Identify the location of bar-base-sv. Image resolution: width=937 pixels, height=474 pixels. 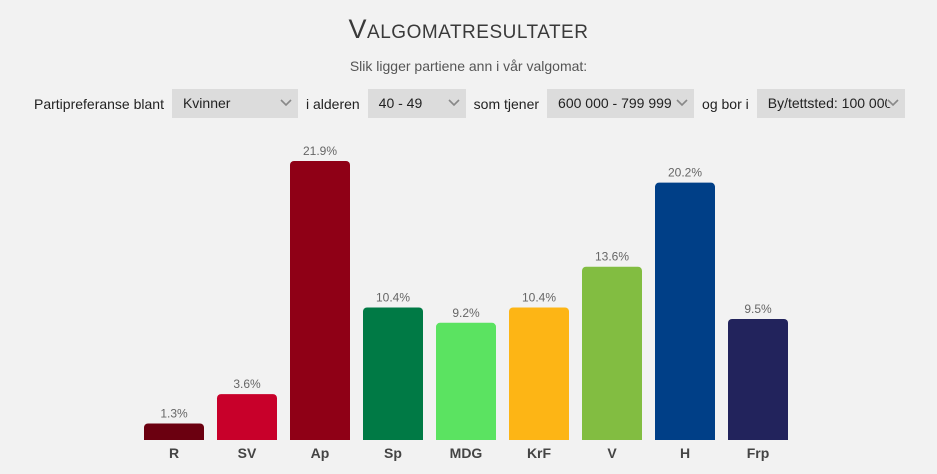
(247, 438).